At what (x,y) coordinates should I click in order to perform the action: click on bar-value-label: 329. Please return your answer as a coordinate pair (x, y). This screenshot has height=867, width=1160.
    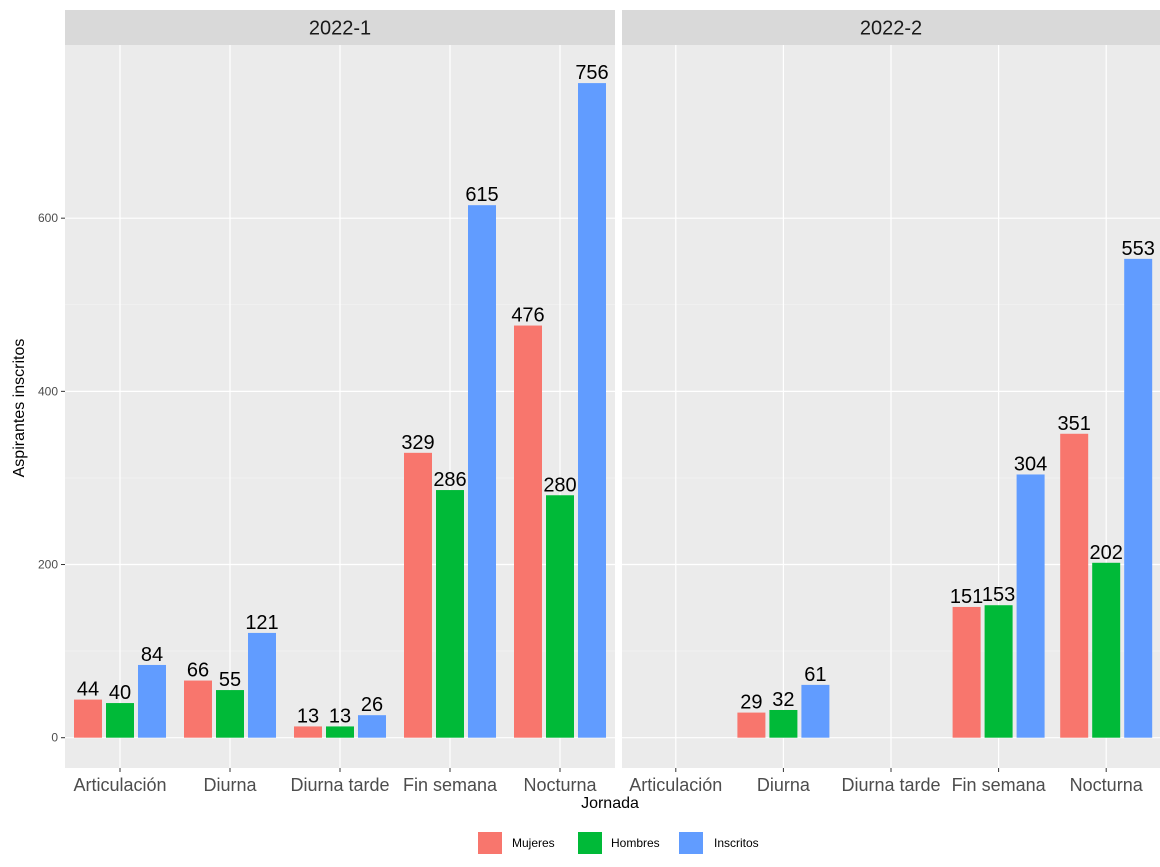
    Looking at the image, I should click on (417, 443).